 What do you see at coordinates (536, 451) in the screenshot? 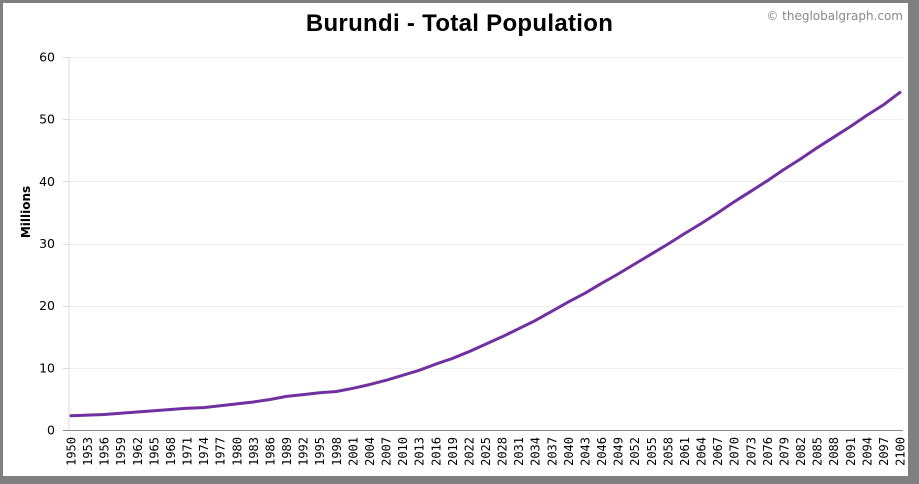
I see `x-tick-label: 2034` at bounding box center [536, 451].